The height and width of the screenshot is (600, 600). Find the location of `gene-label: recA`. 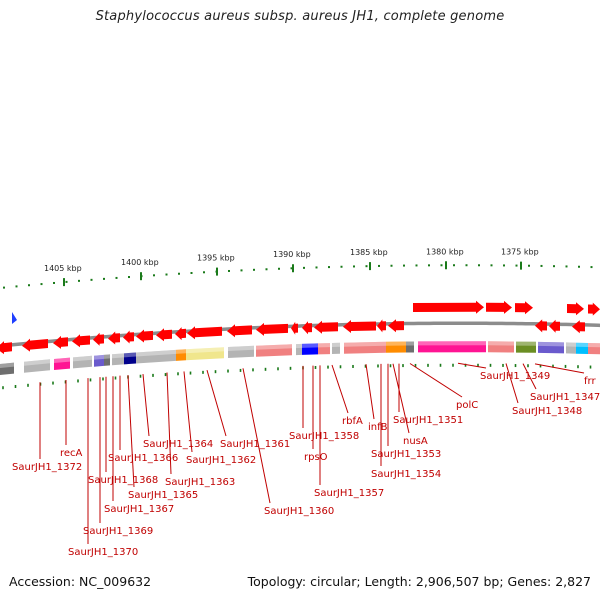

gene-label: recA is located at coordinates (71, 453).